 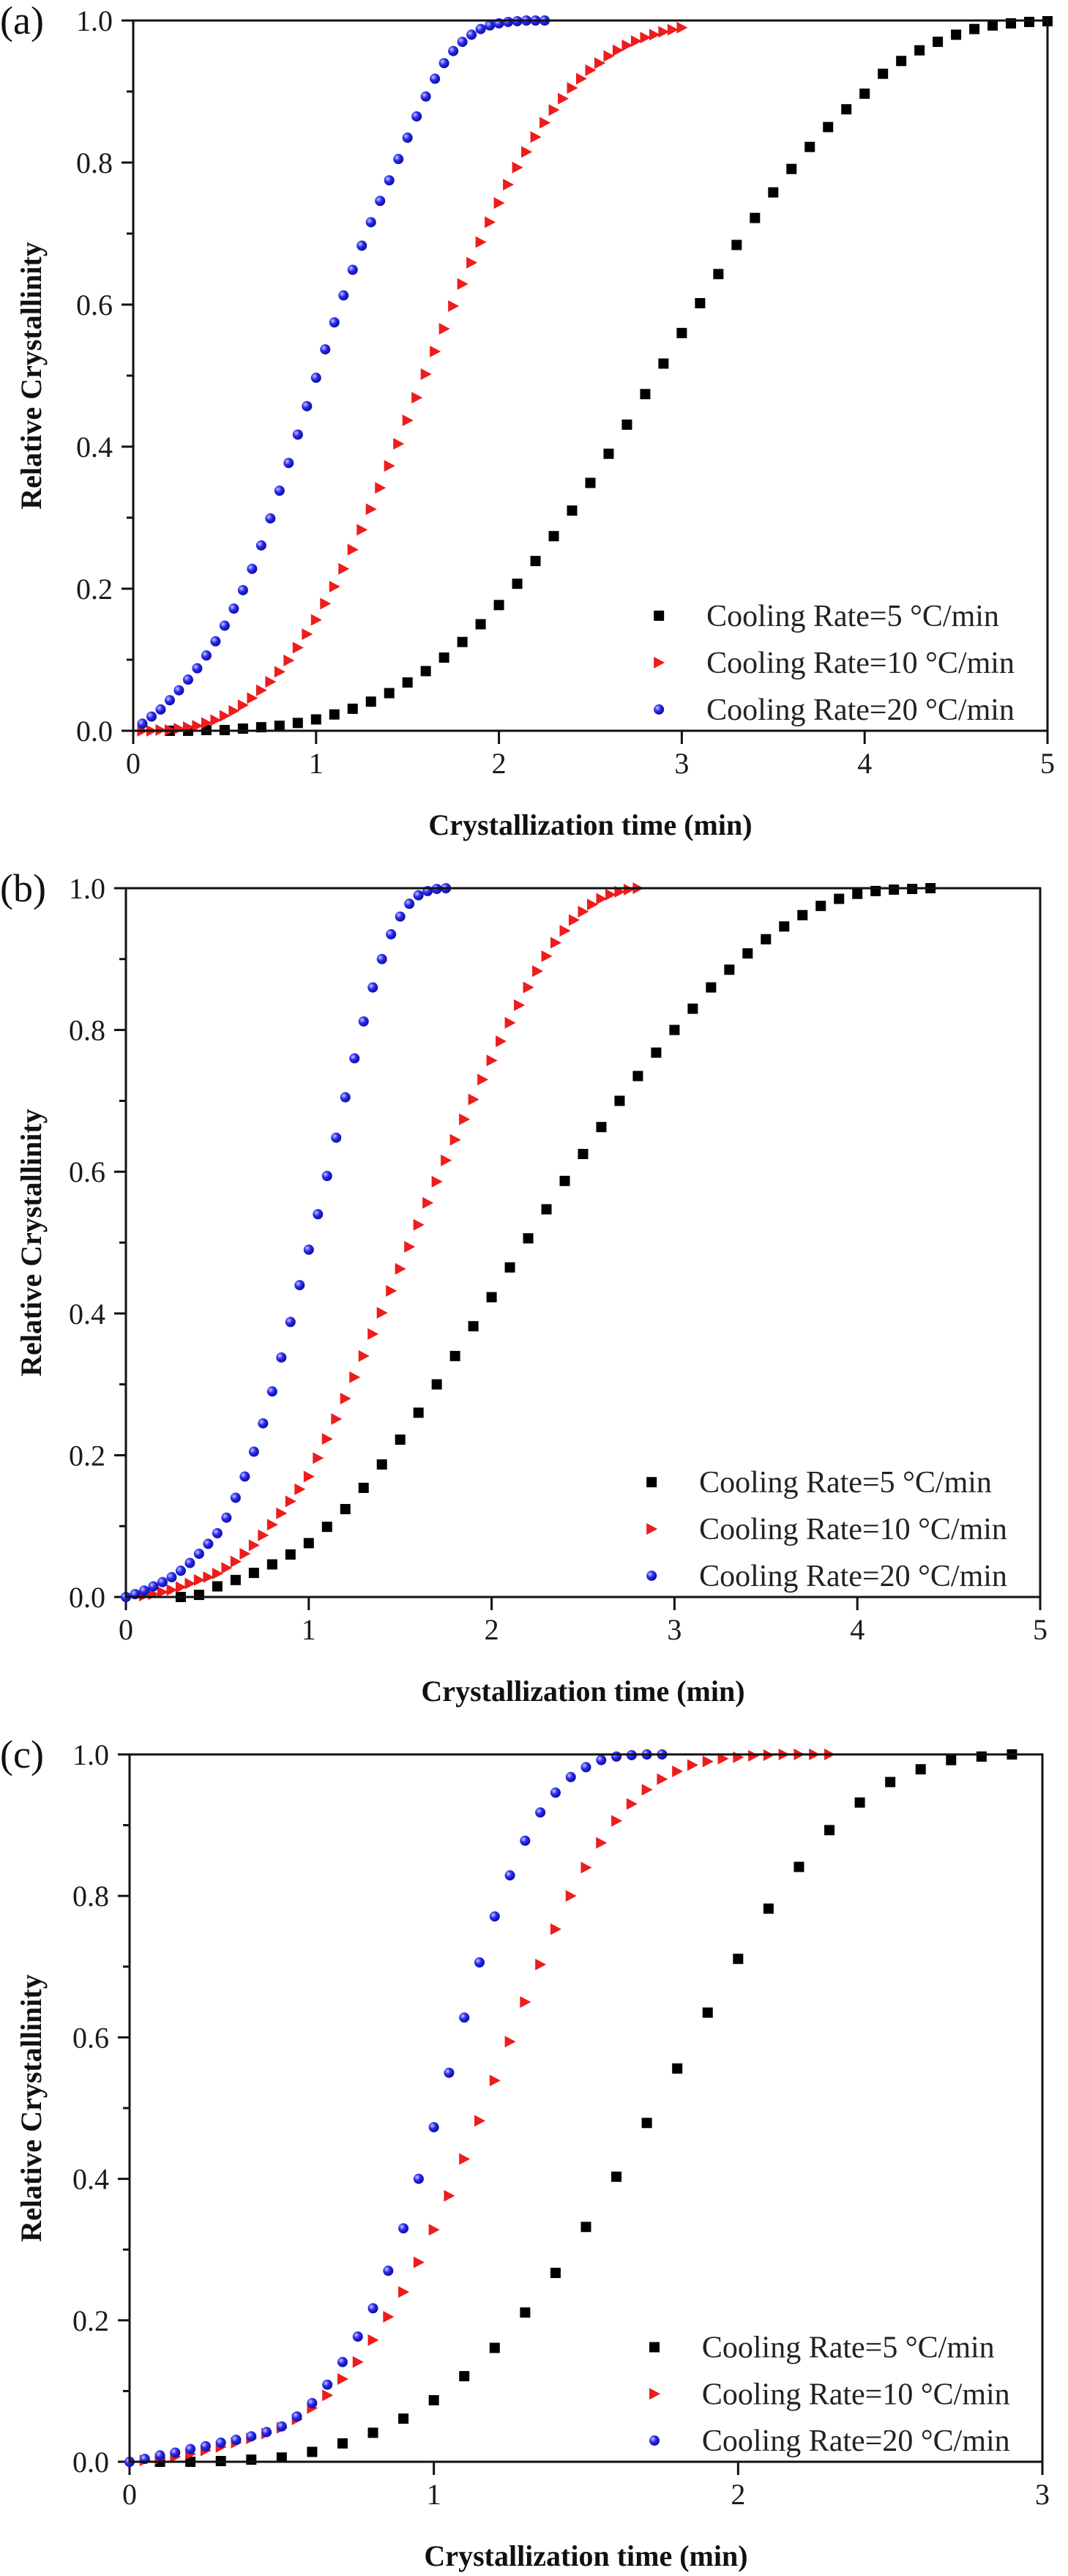 I want to click on x-tick-label: 0, so click(x=126, y=1629).